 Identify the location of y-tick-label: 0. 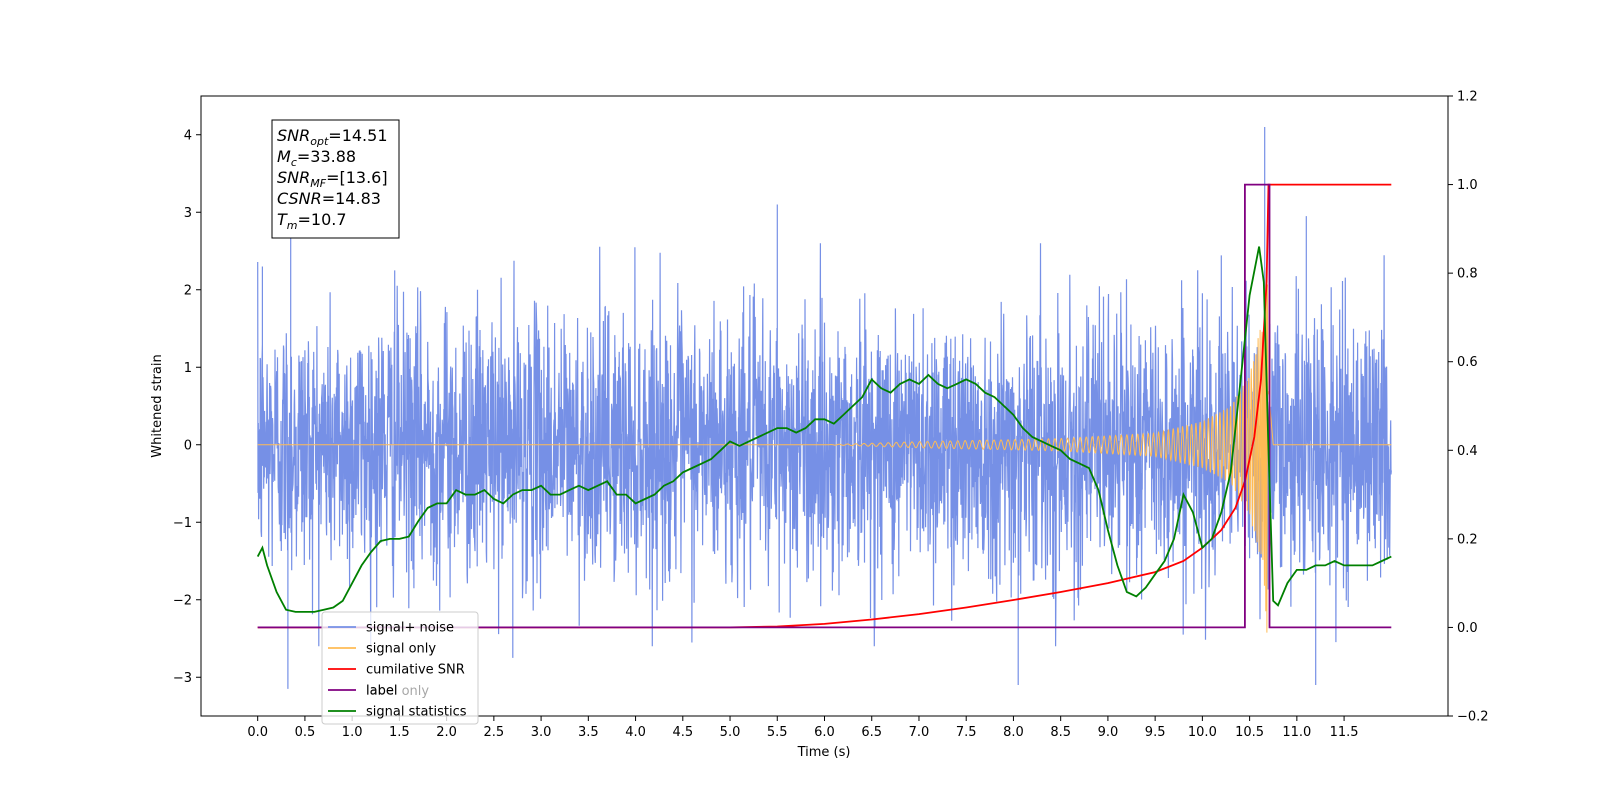
(188, 445).